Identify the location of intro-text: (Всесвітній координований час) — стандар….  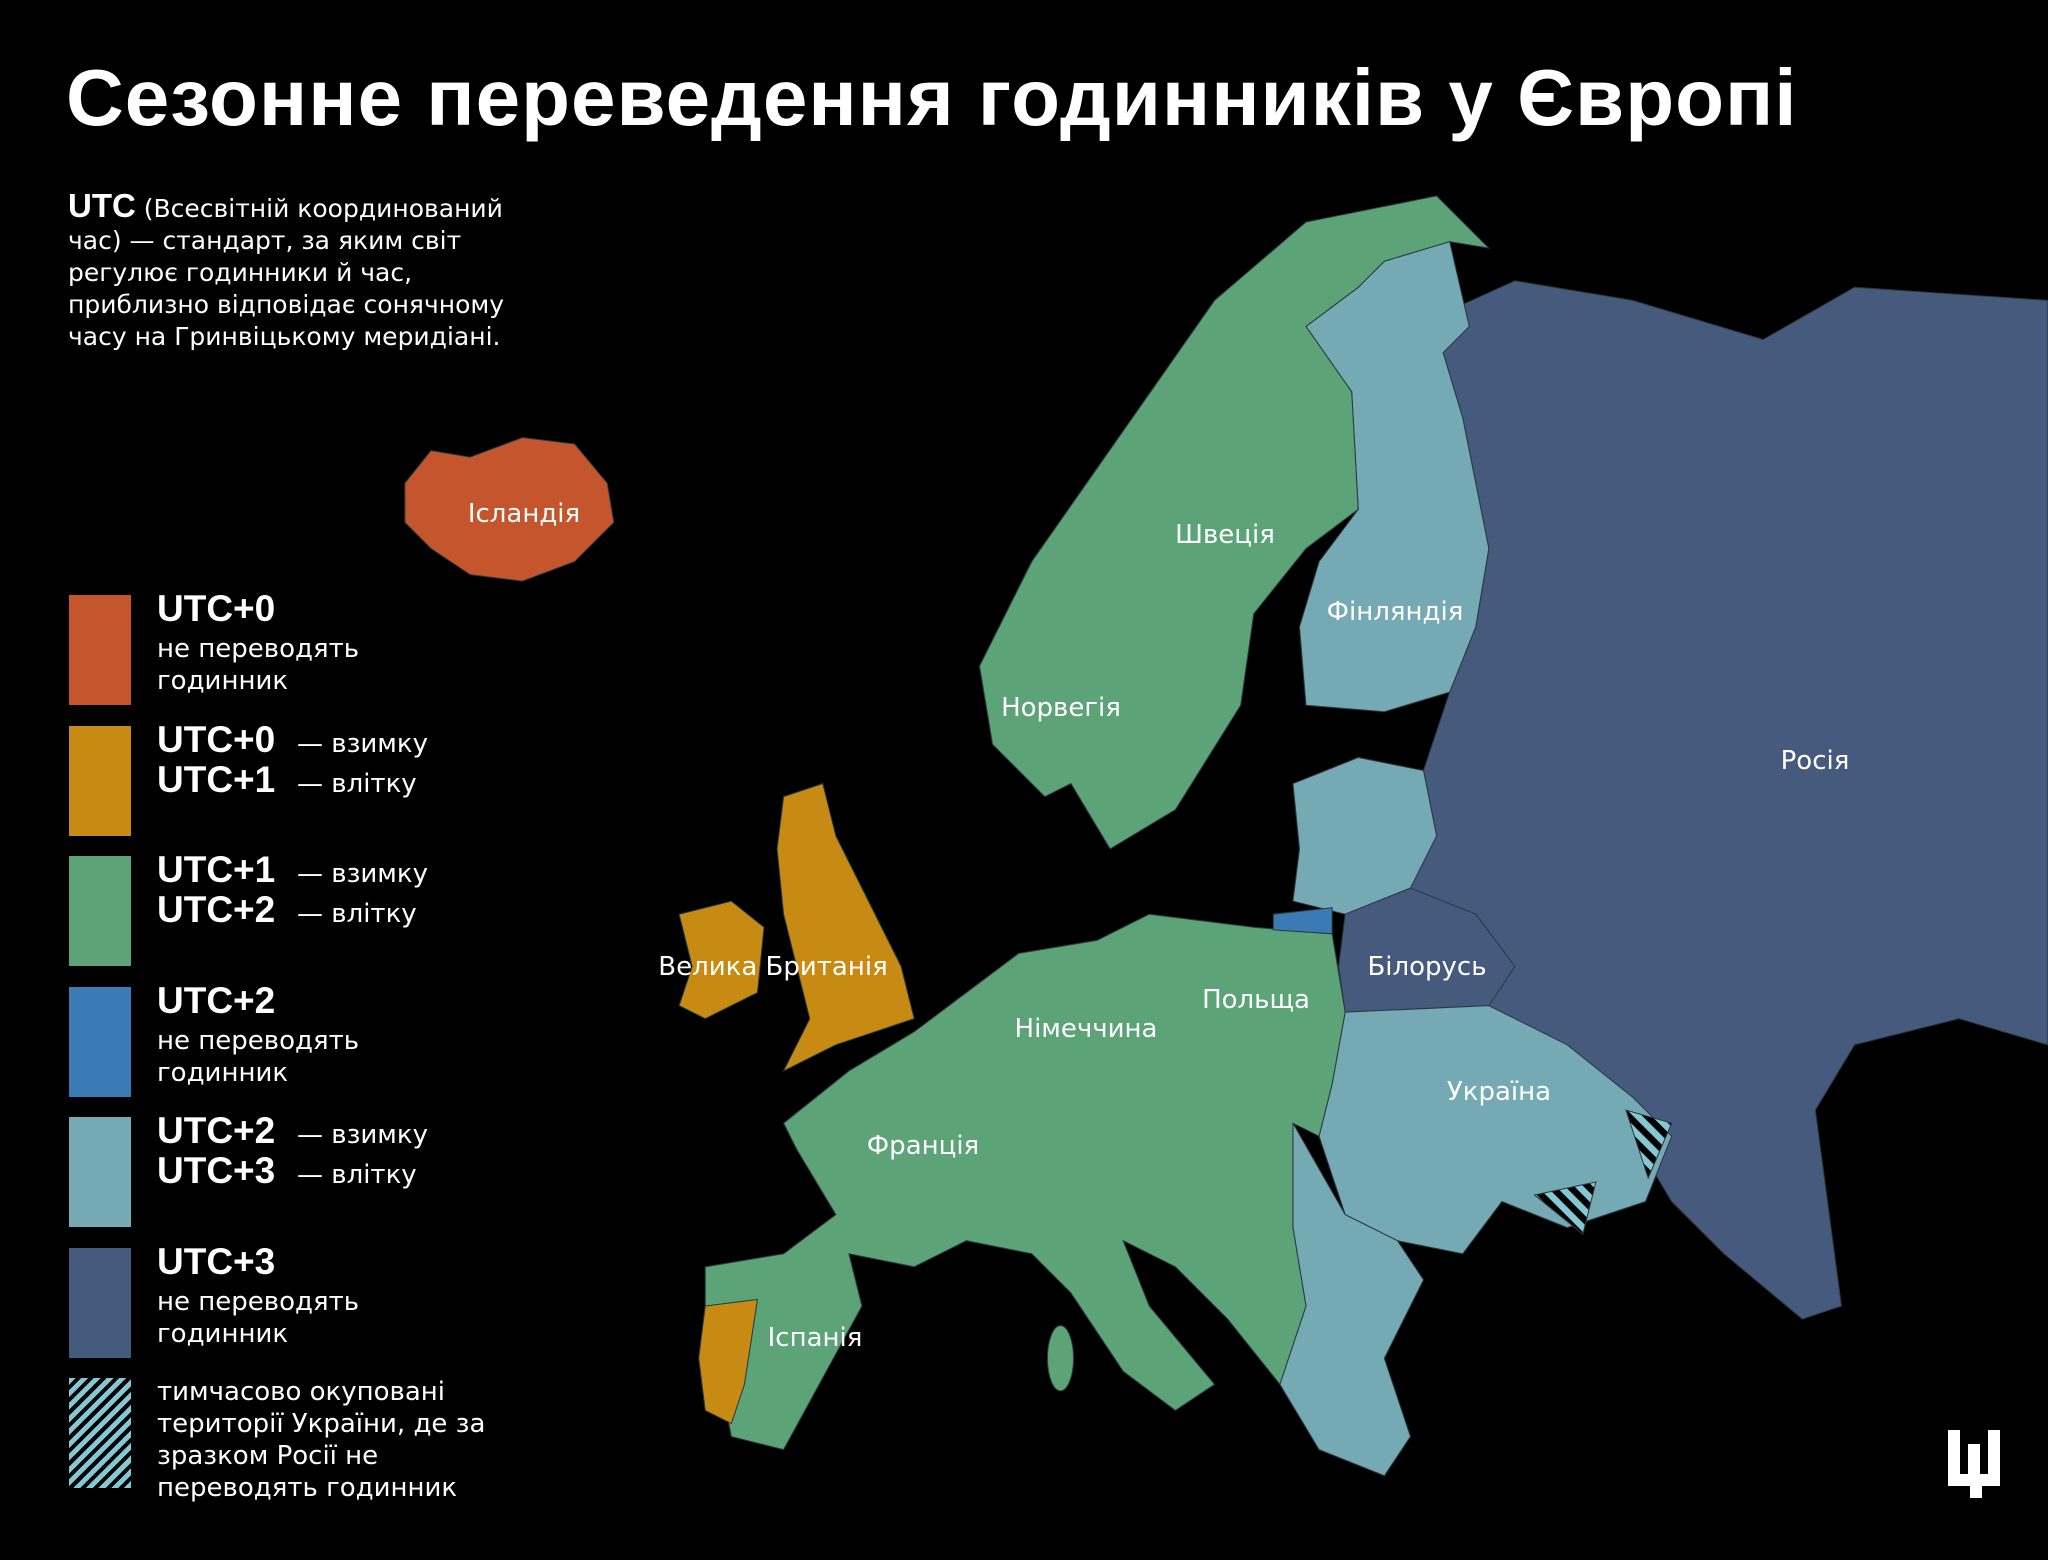
(286, 272).